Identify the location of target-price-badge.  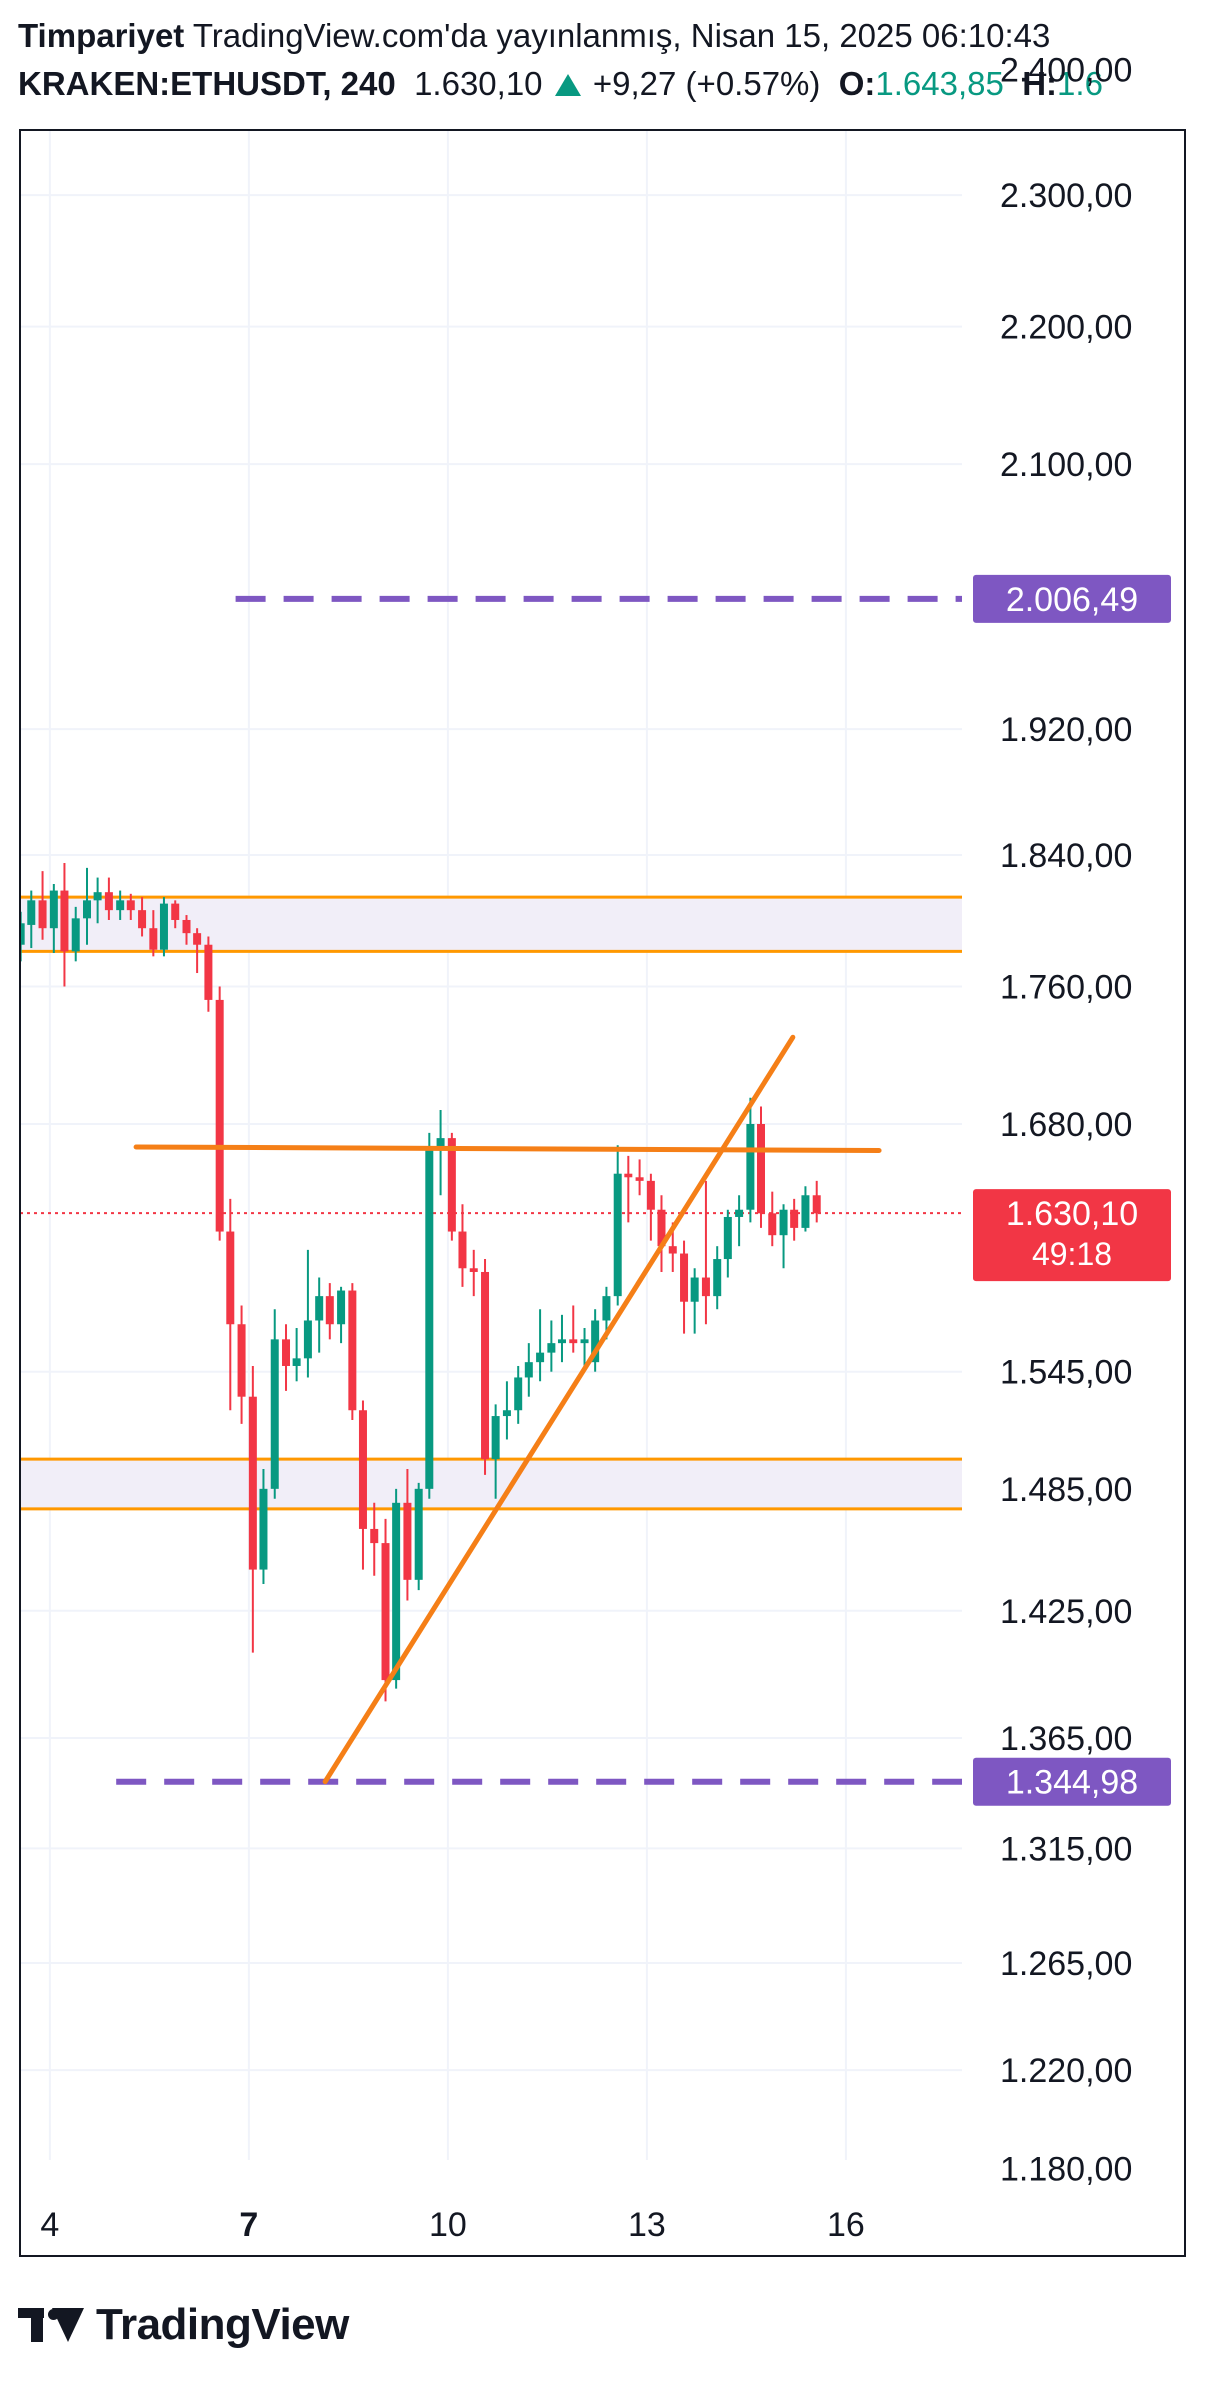
(1072, 1781).